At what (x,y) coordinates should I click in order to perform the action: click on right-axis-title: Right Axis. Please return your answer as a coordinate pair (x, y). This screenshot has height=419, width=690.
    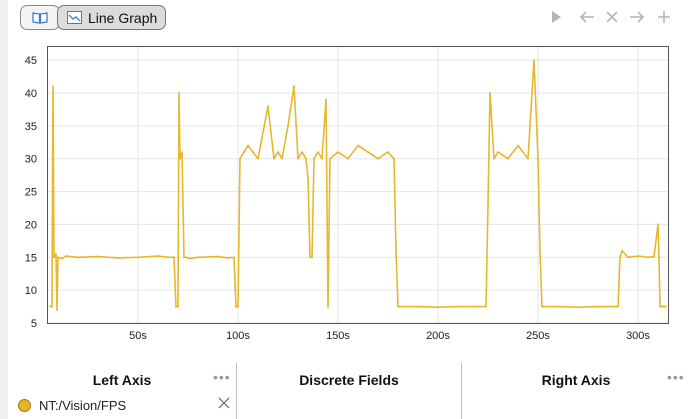
    Looking at the image, I should click on (576, 380).